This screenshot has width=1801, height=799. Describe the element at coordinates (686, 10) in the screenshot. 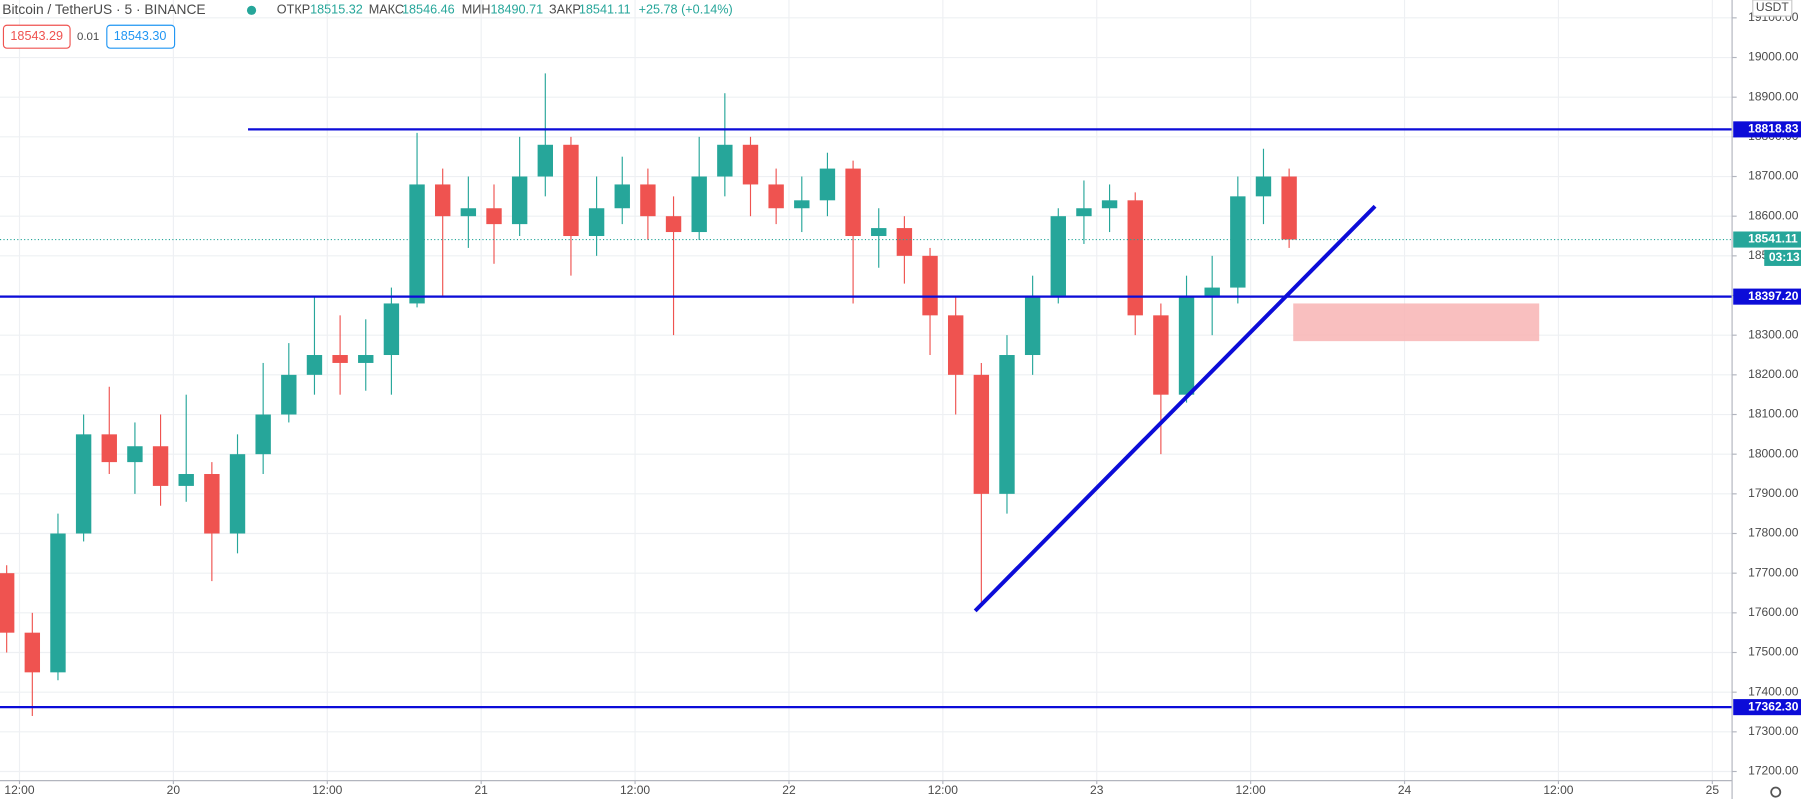

I see `change-value: +25.78 (+0.14%)` at that location.